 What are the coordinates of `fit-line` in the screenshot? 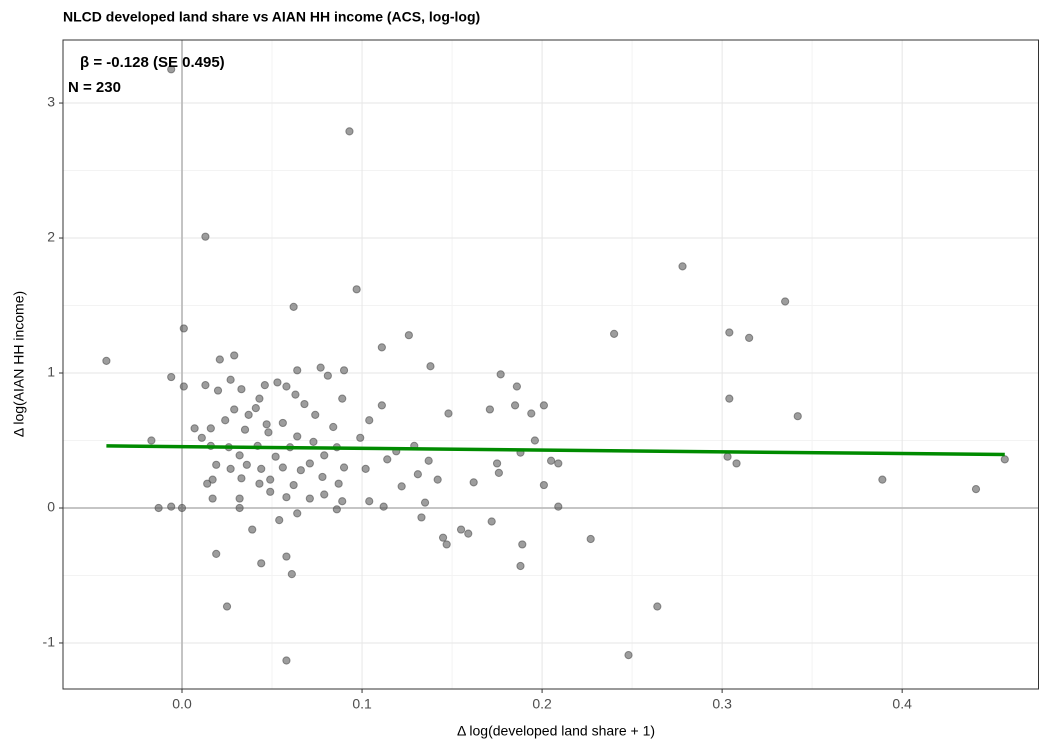 It's located at (555, 450).